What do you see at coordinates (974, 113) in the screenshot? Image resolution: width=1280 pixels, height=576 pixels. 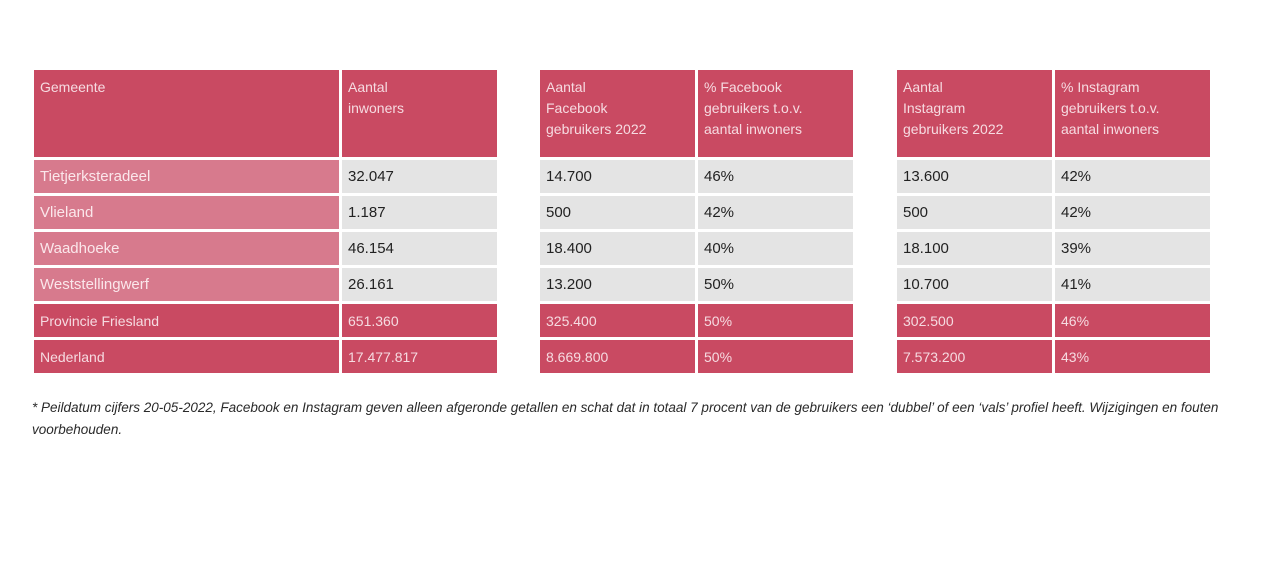 I see `instagram-header-cell: Aantal Instagram gebruikers 2022` at bounding box center [974, 113].